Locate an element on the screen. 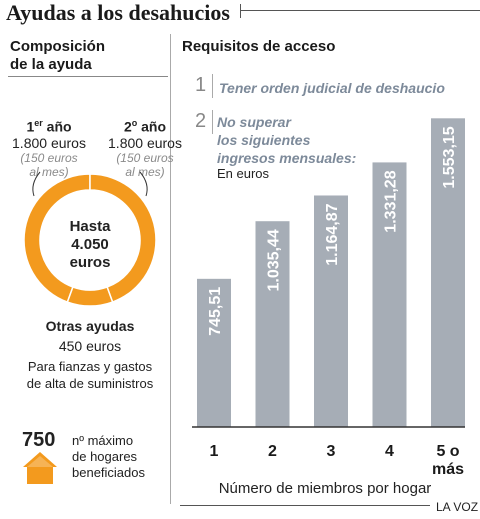 The image size is (480, 519). households-label: nº máximo de hogares beneficiados is located at coordinates (122, 457).